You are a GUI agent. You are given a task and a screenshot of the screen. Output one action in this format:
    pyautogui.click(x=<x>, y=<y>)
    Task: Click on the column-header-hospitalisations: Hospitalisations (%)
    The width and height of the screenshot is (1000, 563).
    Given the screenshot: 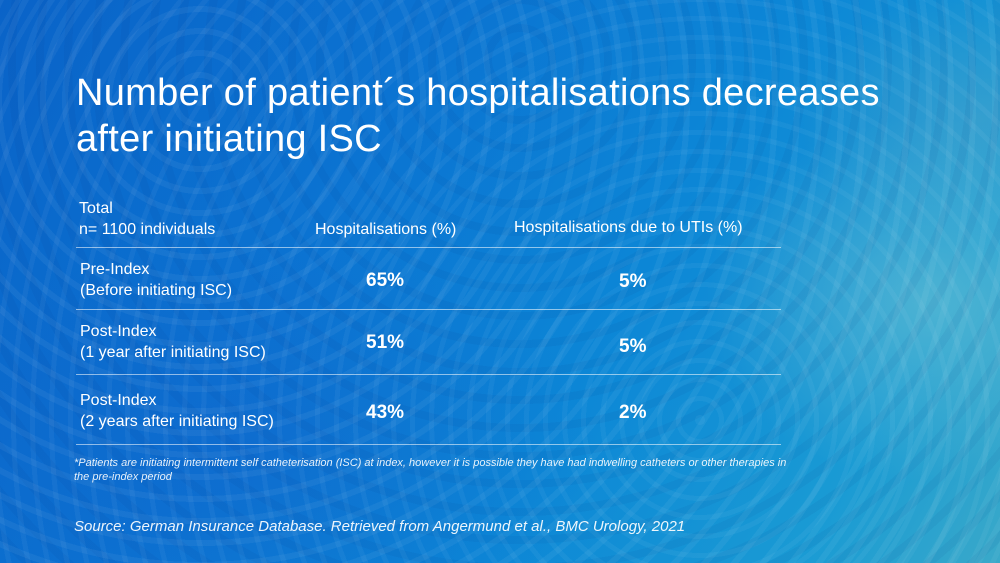 What is the action you would take?
    pyautogui.click(x=386, y=229)
    